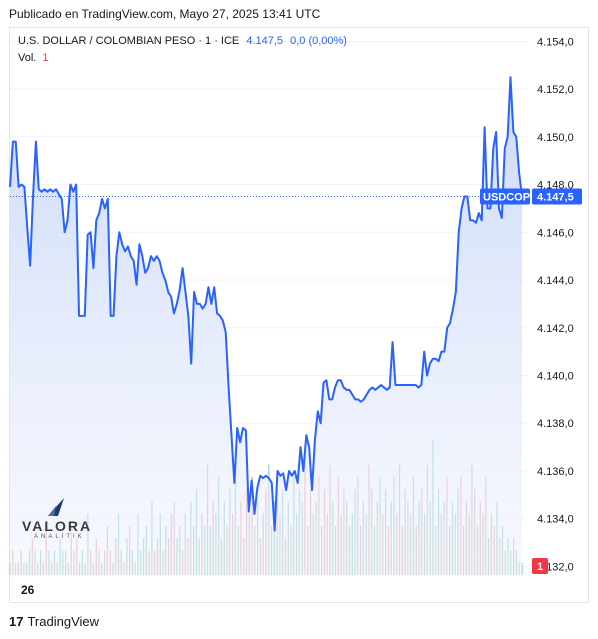  Describe the element at coordinates (555, 520) in the screenshot. I see `y-tick-label: 4.134,0` at that location.